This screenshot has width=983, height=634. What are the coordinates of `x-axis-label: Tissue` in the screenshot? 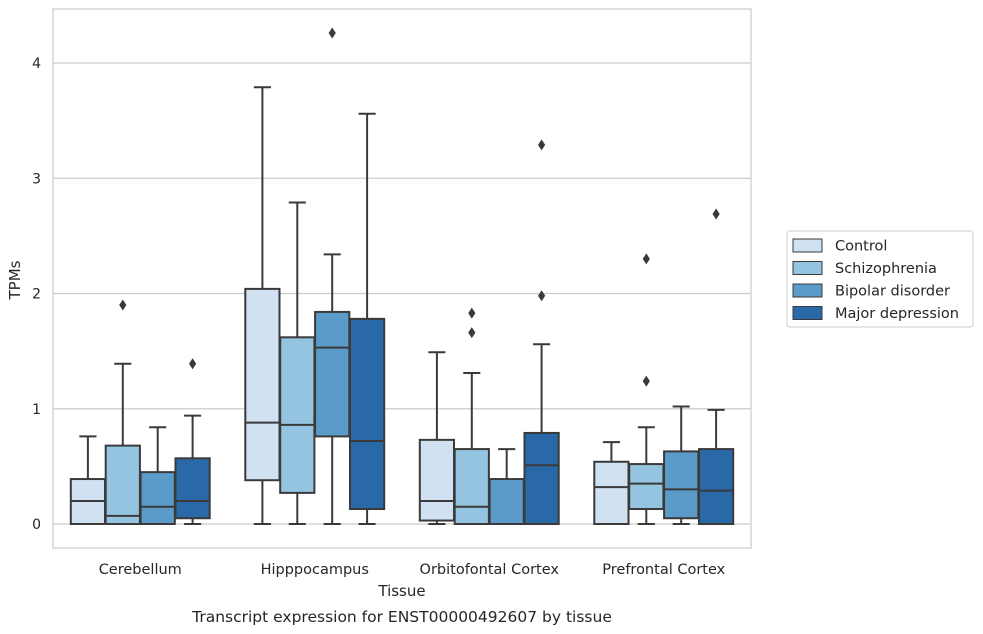 It's located at (401, 591).